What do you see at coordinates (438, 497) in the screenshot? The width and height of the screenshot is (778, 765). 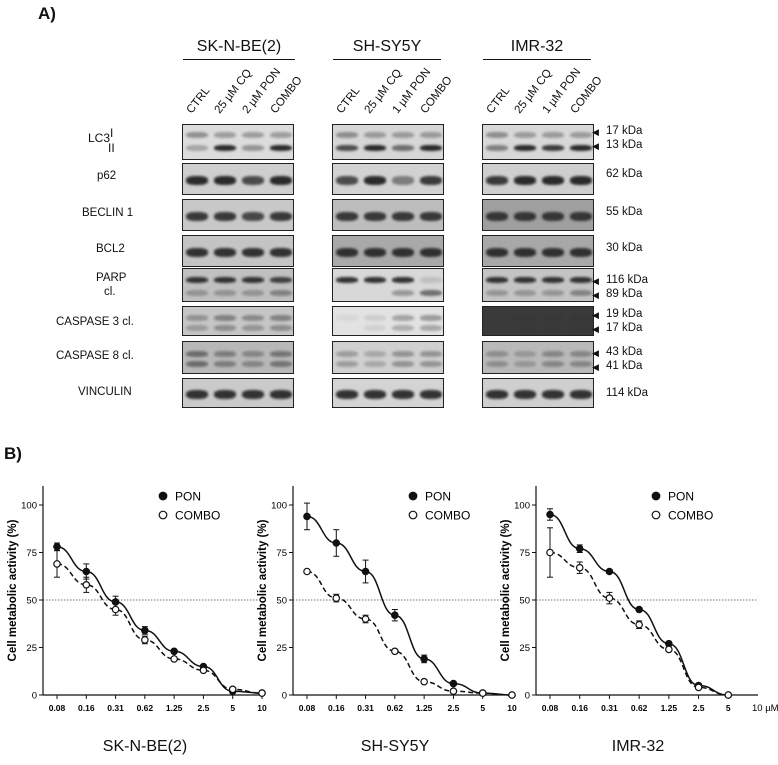 I see `legend-label-pon: PON` at bounding box center [438, 497].